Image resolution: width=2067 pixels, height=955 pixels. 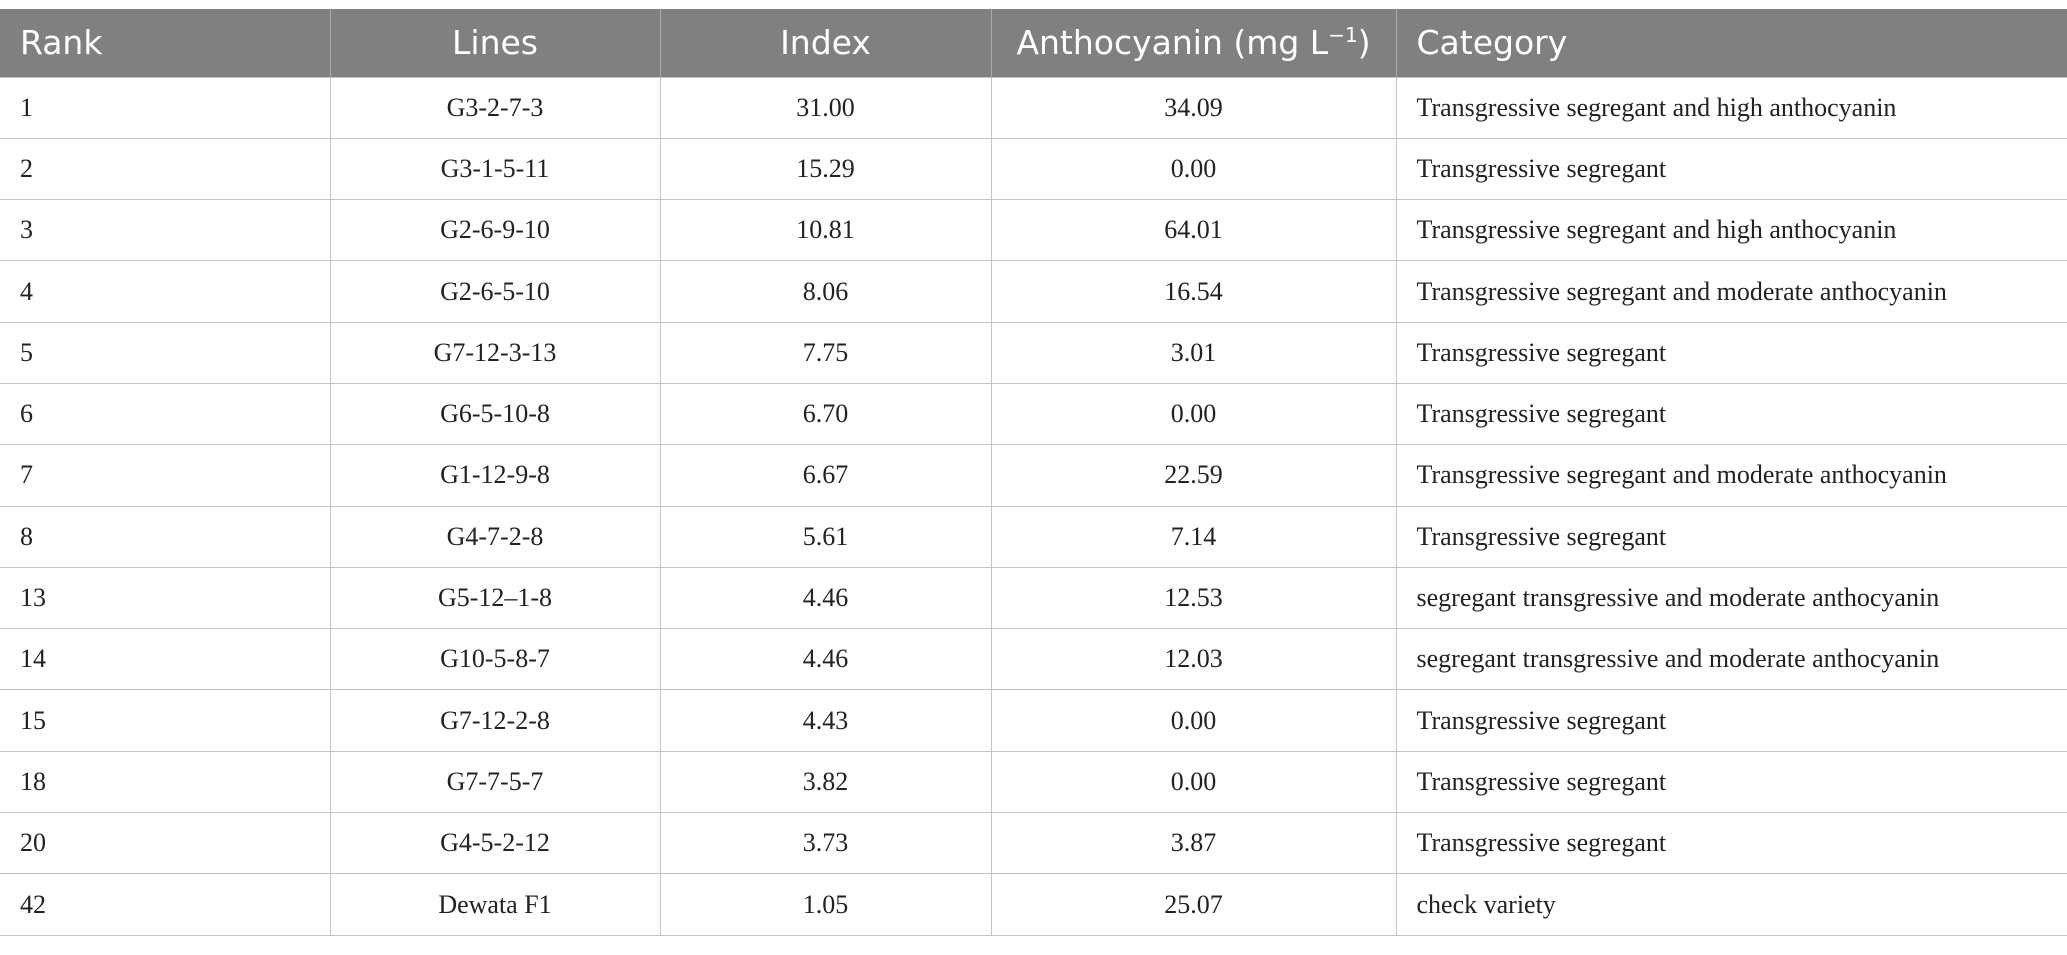 I want to click on cell-anthocyanin: 3.87, so click(x=1193, y=843).